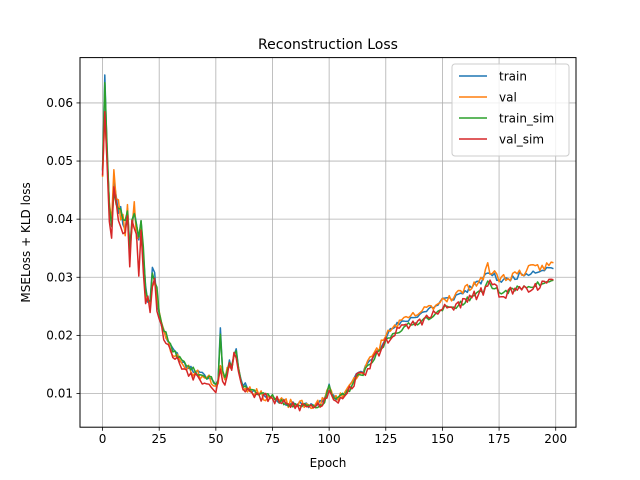  Describe the element at coordinates (59, 335) in the screenshot. I see `y-tick-label: 0.02` at that location.